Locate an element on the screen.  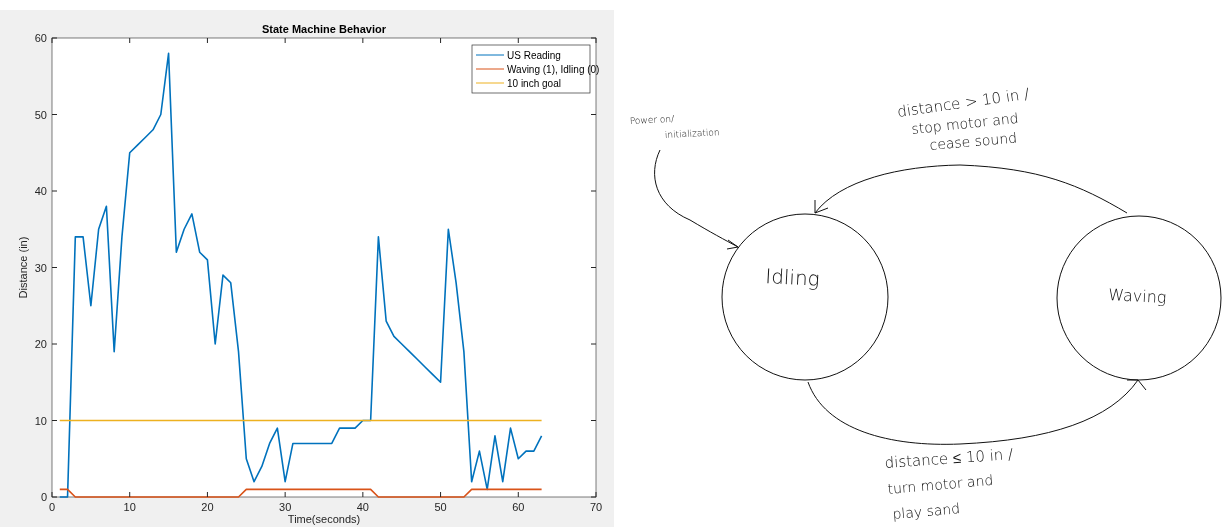
x-tick-label: 60 is located at coordinates (518, 507).